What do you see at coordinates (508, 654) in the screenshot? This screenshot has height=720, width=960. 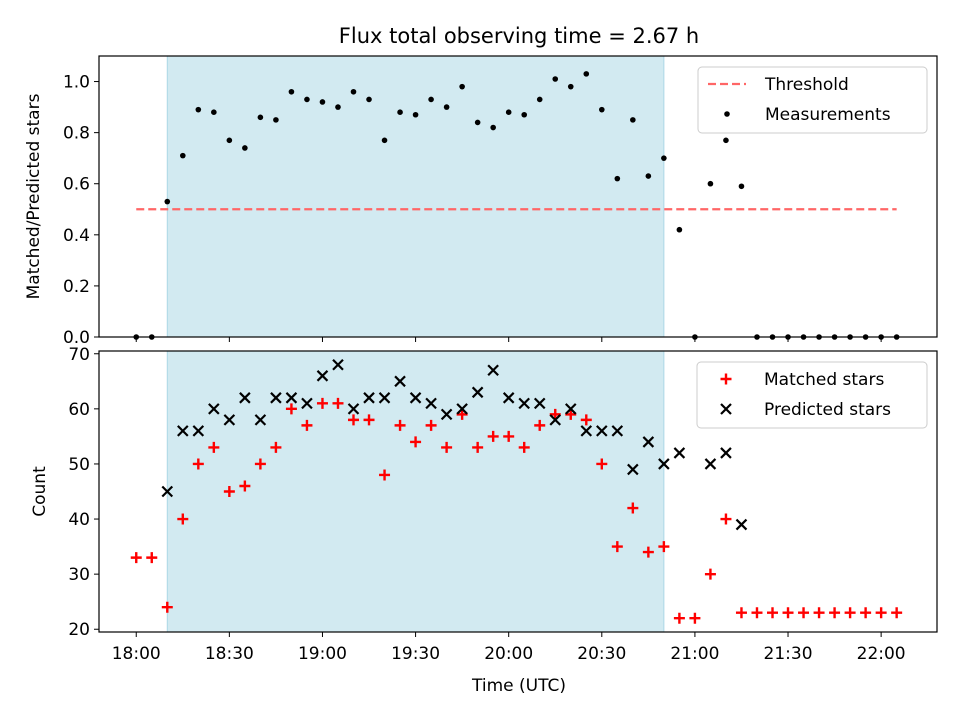 I see `x-tick-label: 20:00` at bounding box center [508, 654].